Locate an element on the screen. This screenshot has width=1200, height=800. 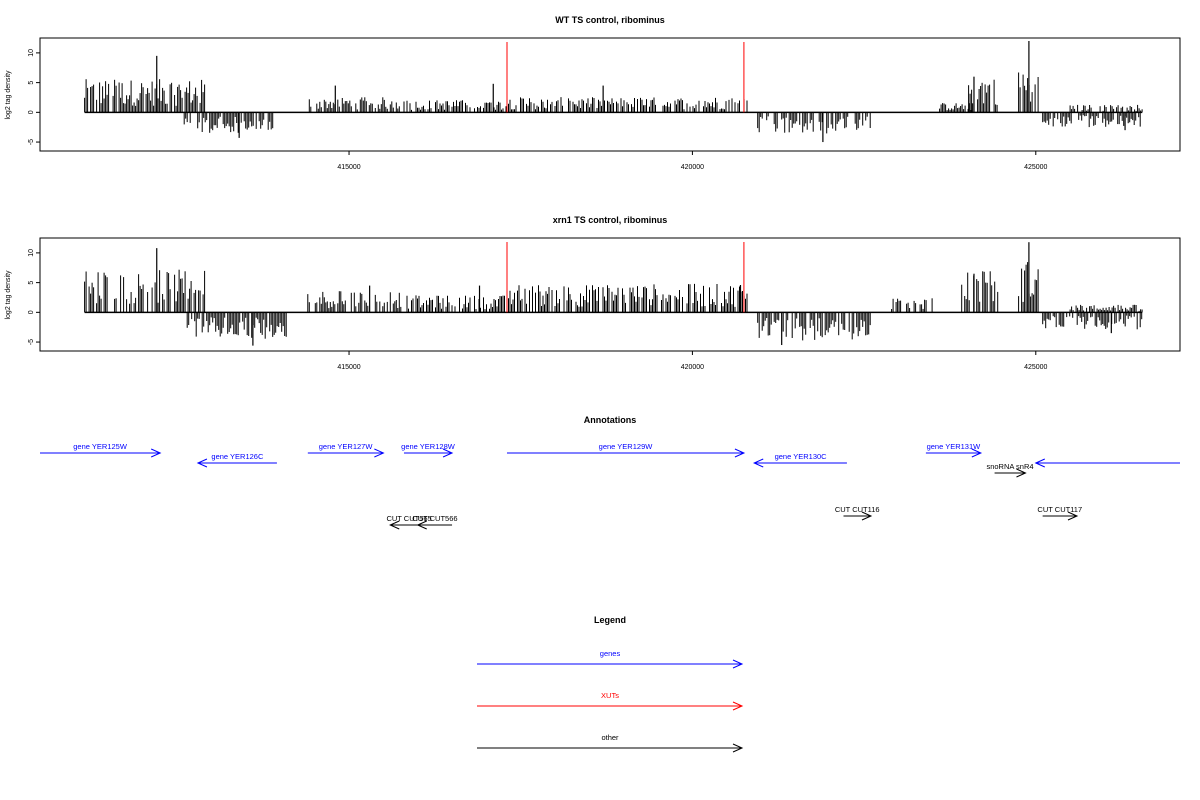
annotations-title: Annotations is located at coordinates (610, 420).